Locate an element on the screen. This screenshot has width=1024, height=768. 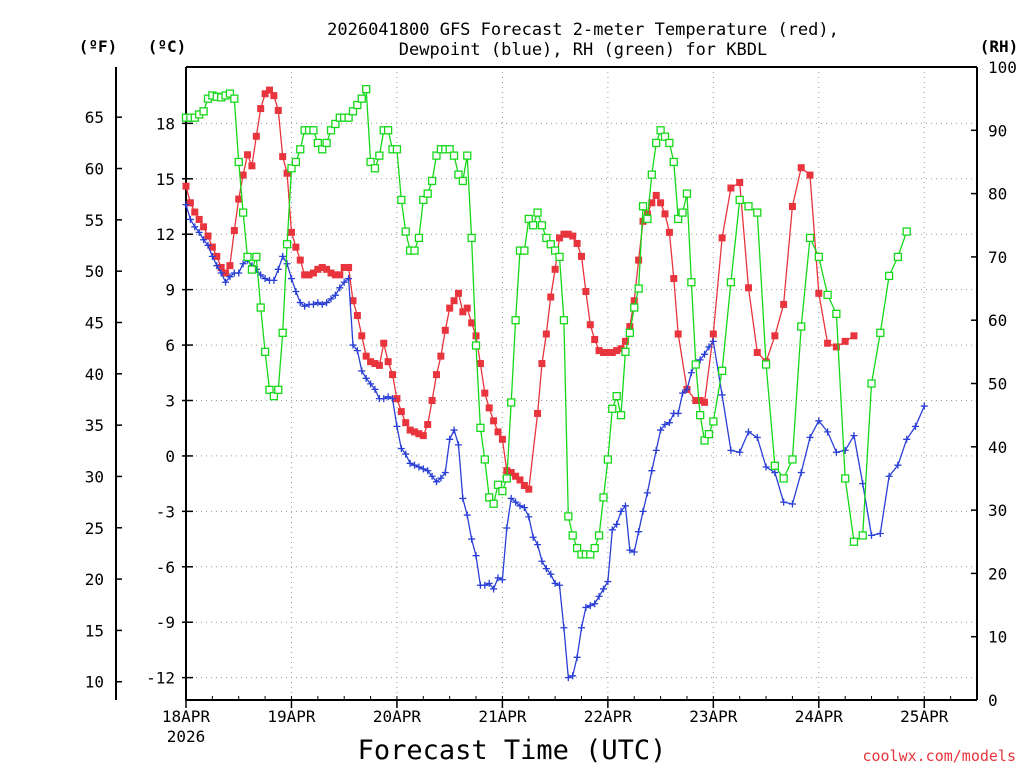
x-tick-label: 18APR is located at coordinates (186, 716).